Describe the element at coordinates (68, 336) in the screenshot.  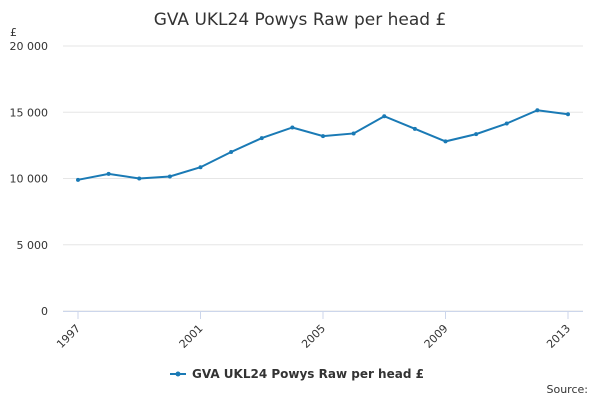
I see `x-tick-label: 1997` at that location.